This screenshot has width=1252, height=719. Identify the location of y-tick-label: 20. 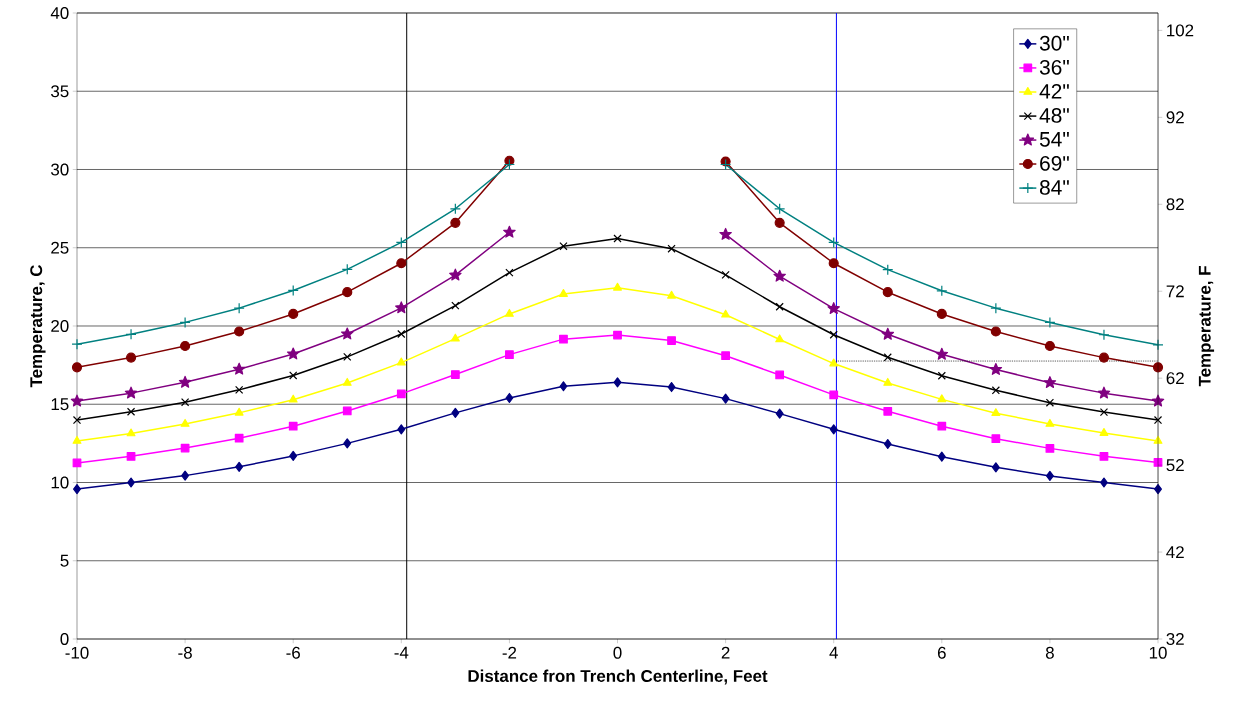
(60, 326).